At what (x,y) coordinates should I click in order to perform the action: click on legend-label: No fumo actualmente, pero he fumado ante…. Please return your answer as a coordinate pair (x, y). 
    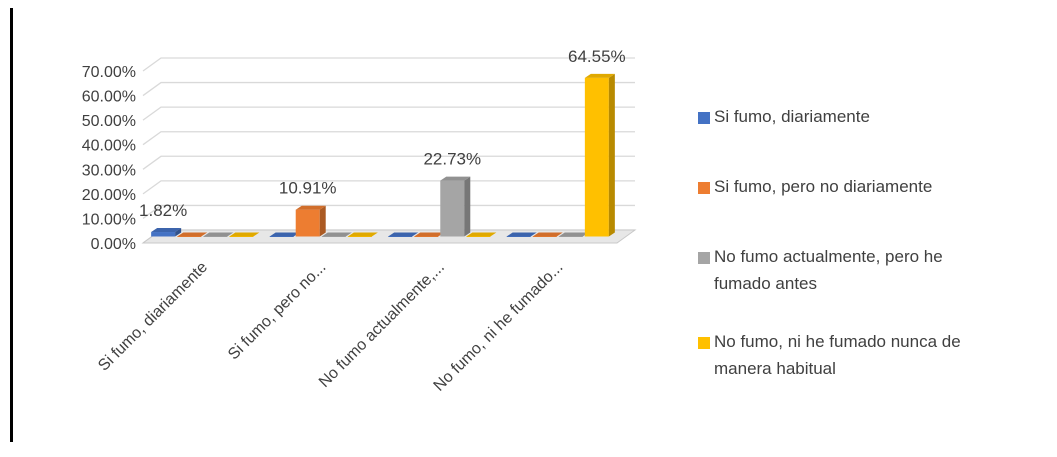
    Looking at the image, I should click on (828, 270).